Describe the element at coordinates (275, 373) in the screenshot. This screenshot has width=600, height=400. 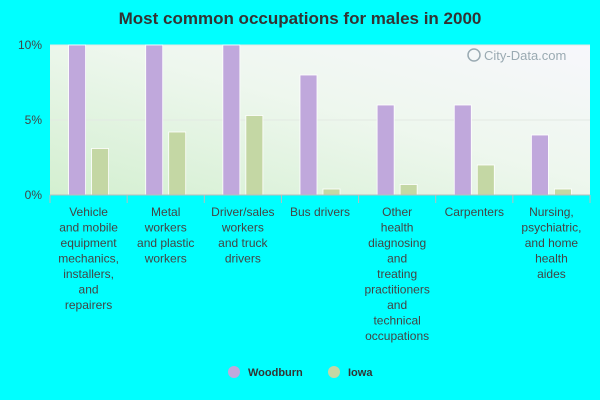
I see `legend-label-woodburn: Woodburn` at that location.